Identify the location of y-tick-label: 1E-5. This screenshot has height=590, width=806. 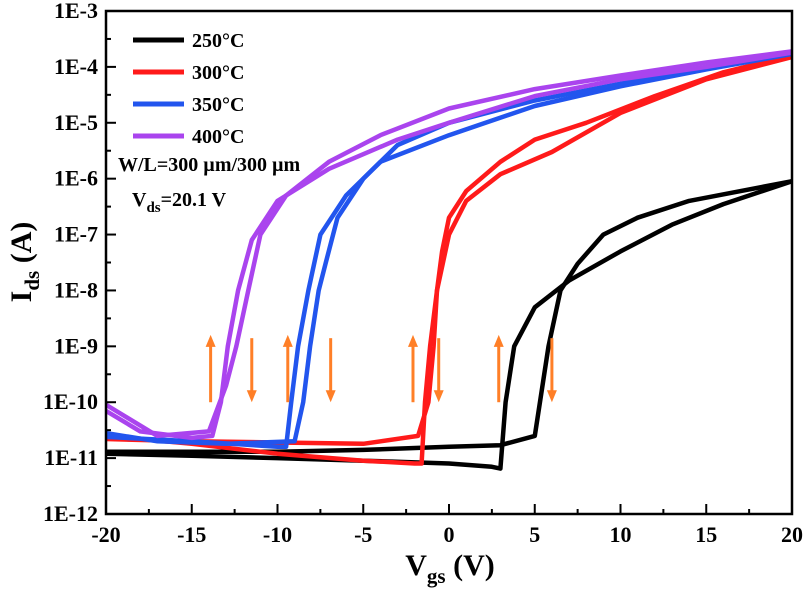
(76, 122).